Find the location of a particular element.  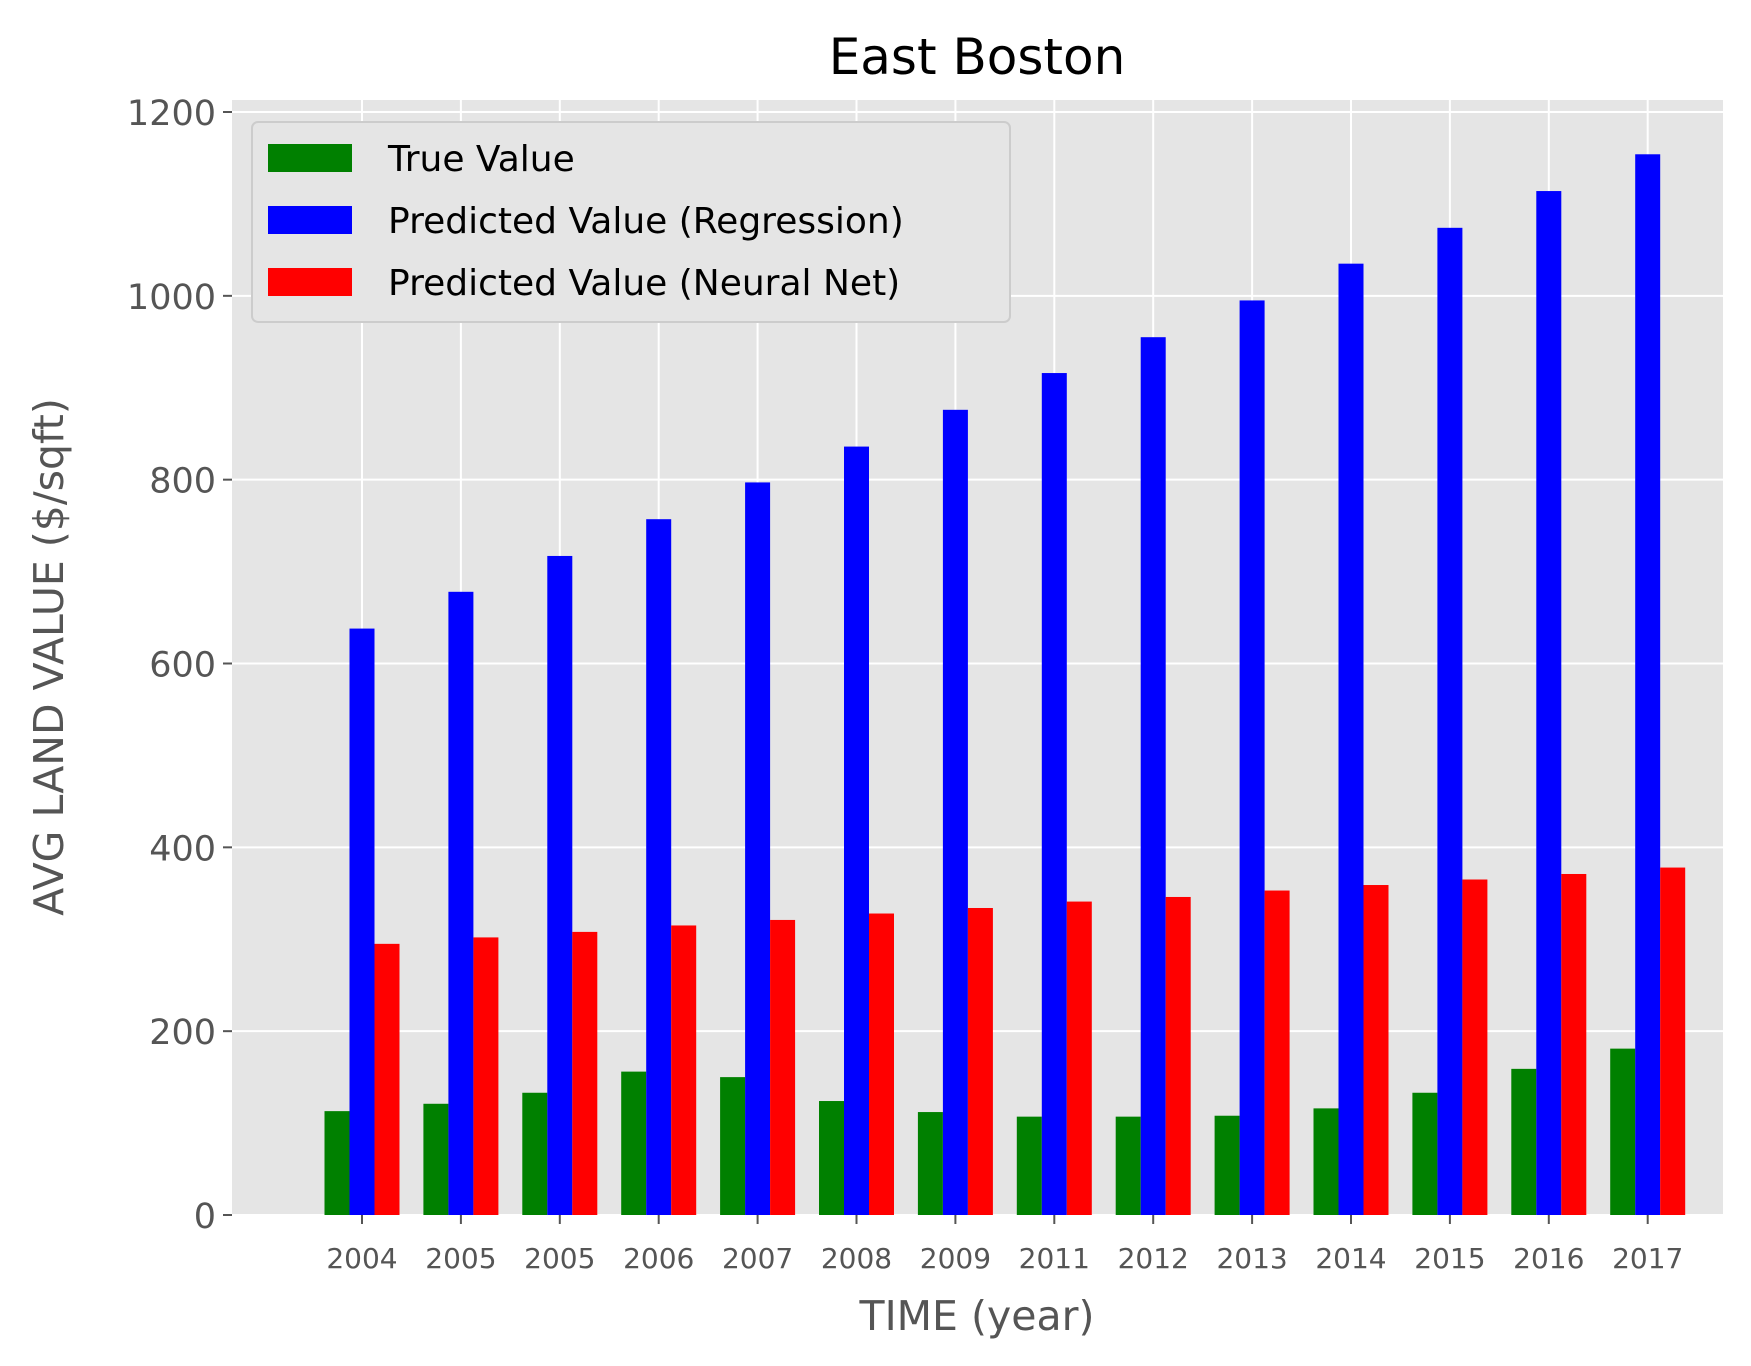

y-tick-label: 200 is located at coordinates (182, 1033).